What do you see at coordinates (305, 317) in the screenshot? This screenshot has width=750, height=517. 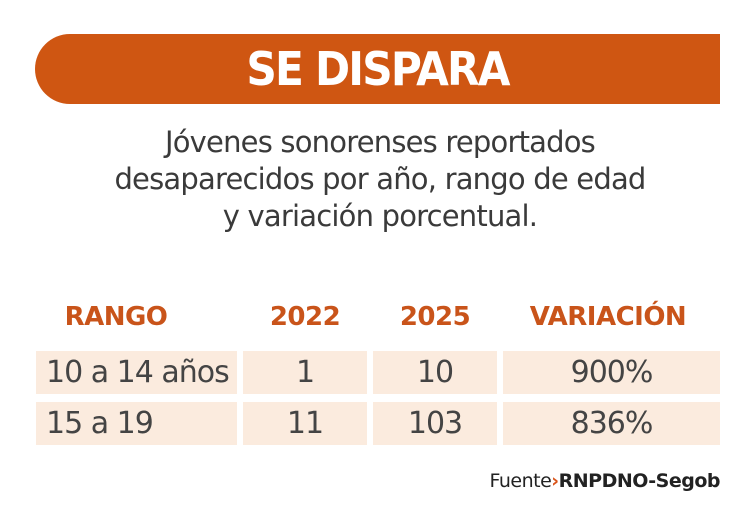 I see `header-2022: 2022` at bounding box center [305, 317].